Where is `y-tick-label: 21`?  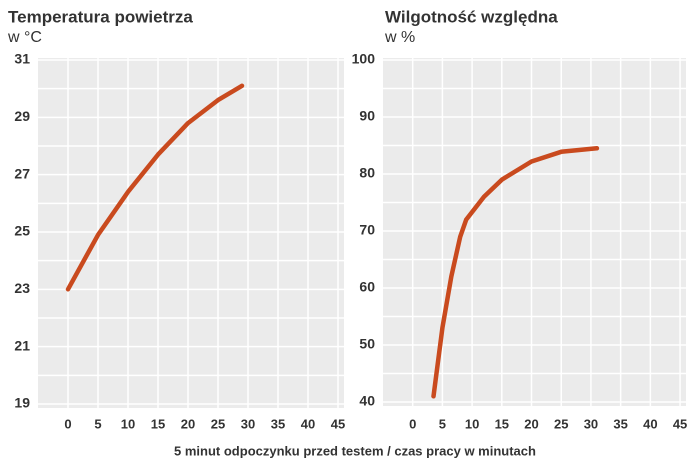
y-tick-label: 21 is located at coordinates (22, 345).